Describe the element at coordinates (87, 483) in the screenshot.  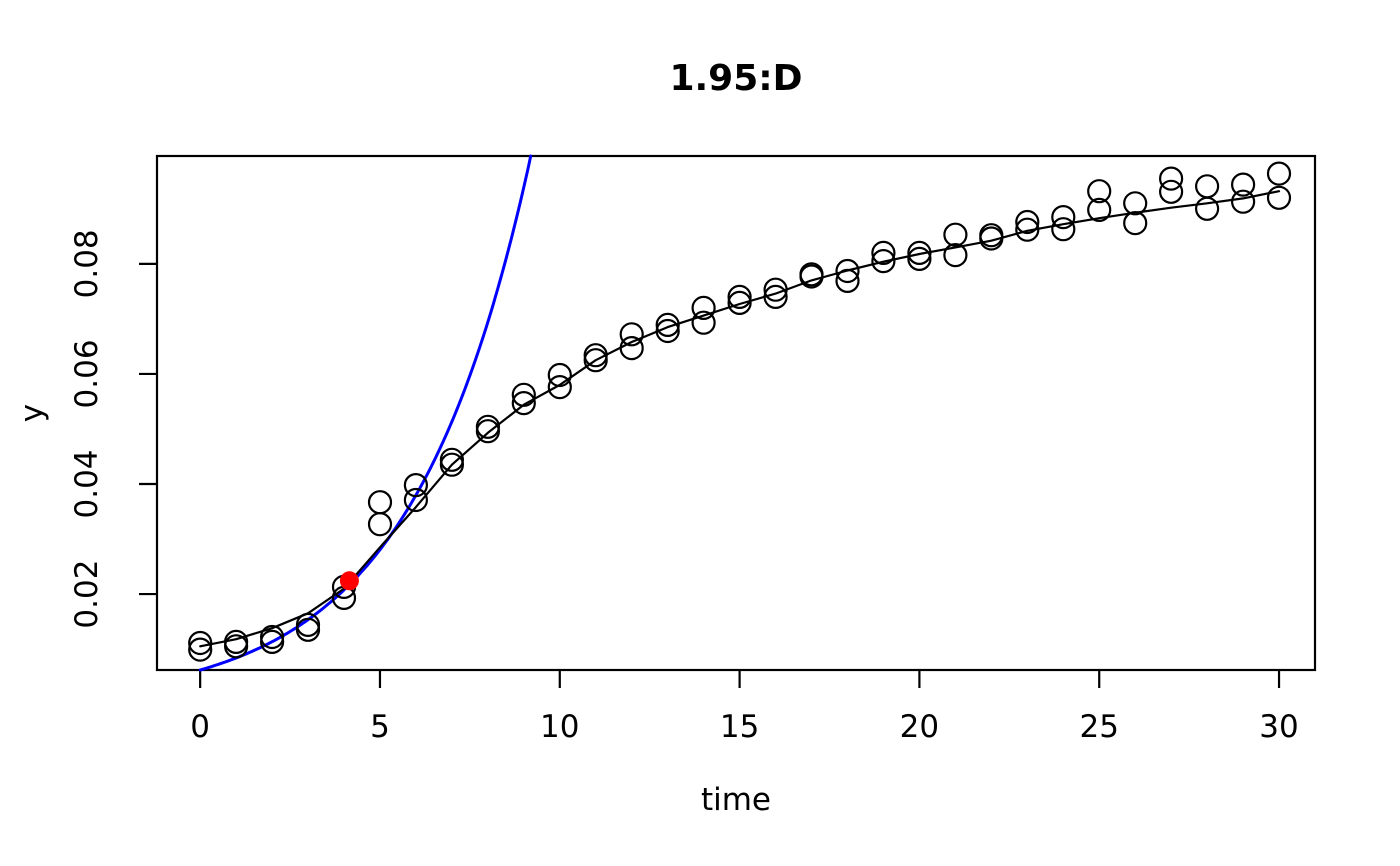
I see `y-tick-label: 0.04` at that location.